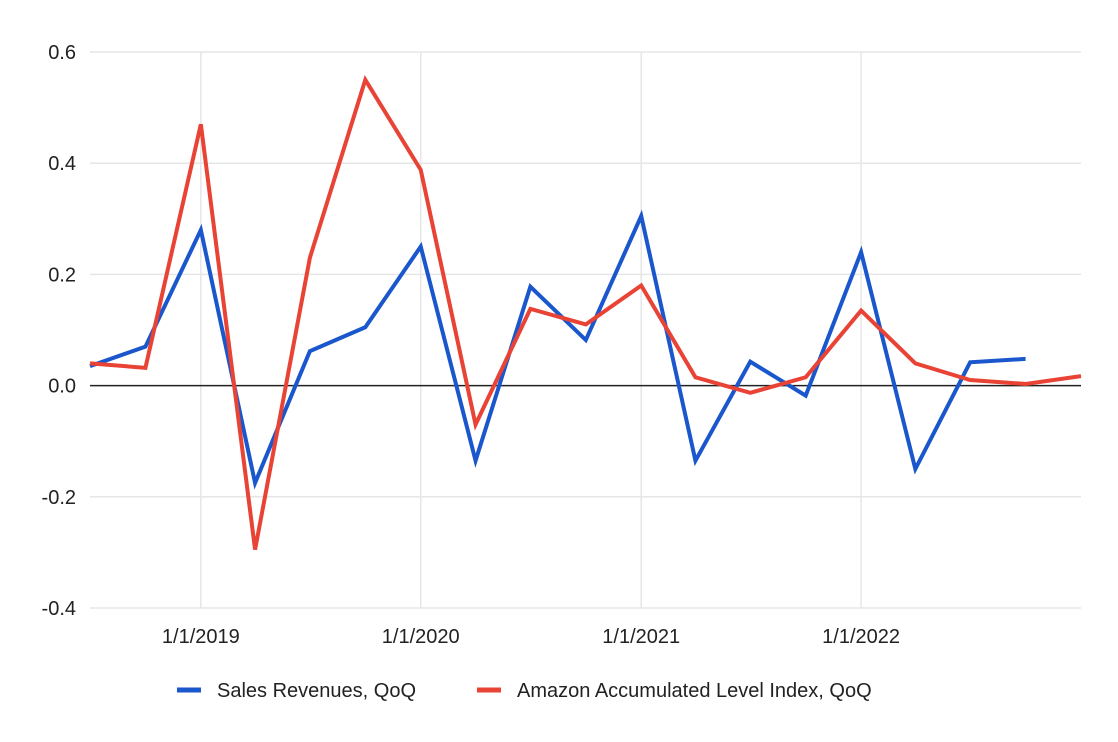 The width and height of the screenshot is (1118, 742). Describe the element at coordinates (694, 691) in the screenshot. I see `legend-label: Amazon Accumulated Level Index, QoQ` at that location.